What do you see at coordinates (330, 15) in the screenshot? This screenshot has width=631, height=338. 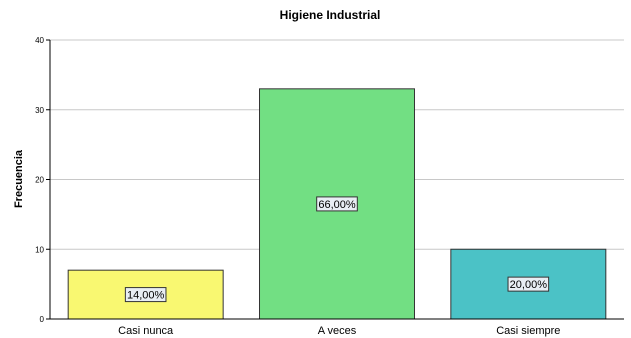 I see `chart-title: Higiene Industrial` at bounding box center [330, 15].